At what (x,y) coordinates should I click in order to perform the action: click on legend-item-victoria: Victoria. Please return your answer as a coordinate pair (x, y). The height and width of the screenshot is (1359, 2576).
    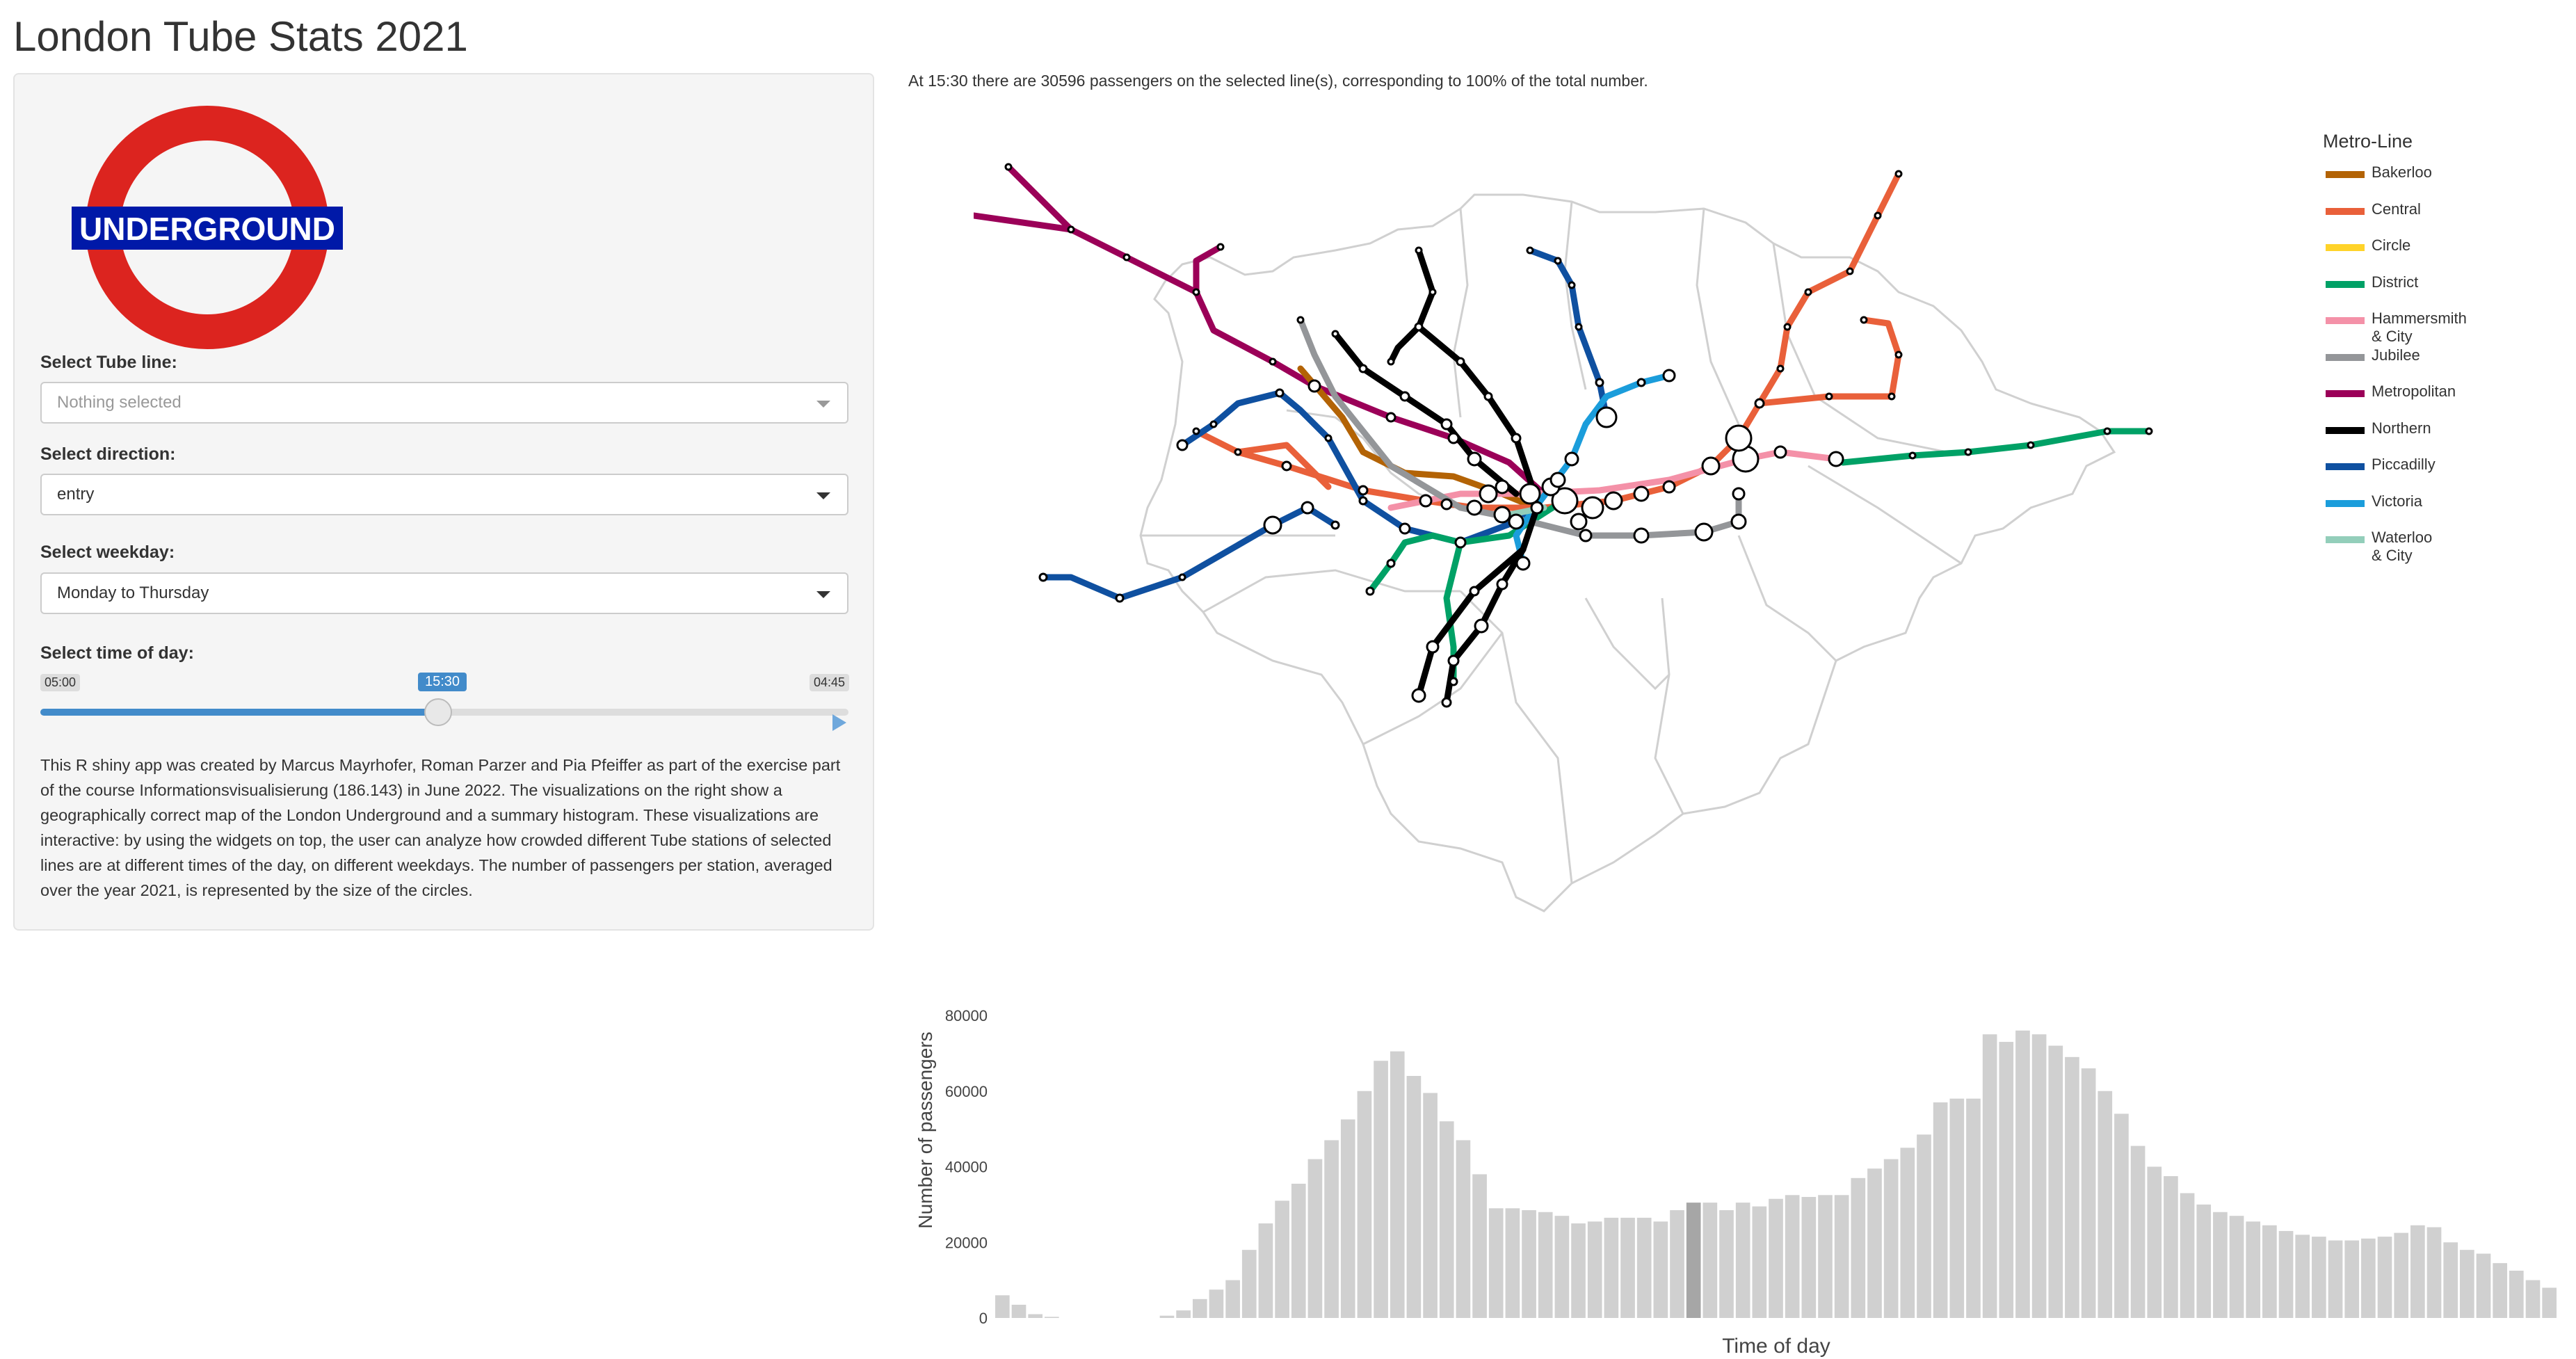
    Looking at the image, I should click on (2372, 506).